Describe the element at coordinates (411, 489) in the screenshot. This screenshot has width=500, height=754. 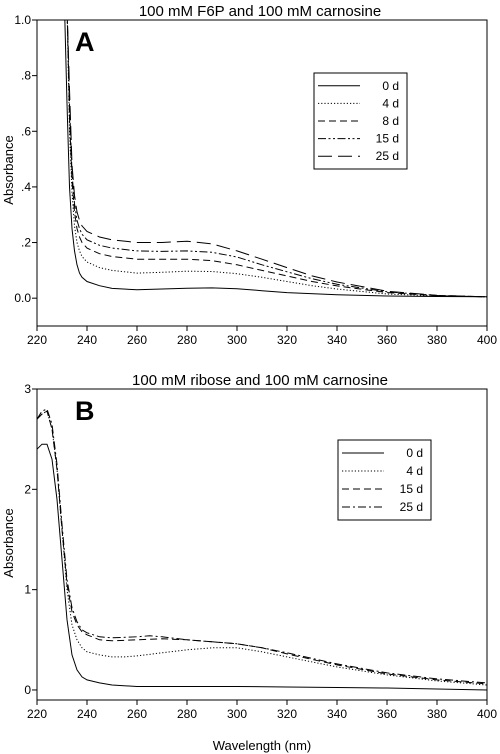
I see `panel-b-legend-label: 15 d` at that location.